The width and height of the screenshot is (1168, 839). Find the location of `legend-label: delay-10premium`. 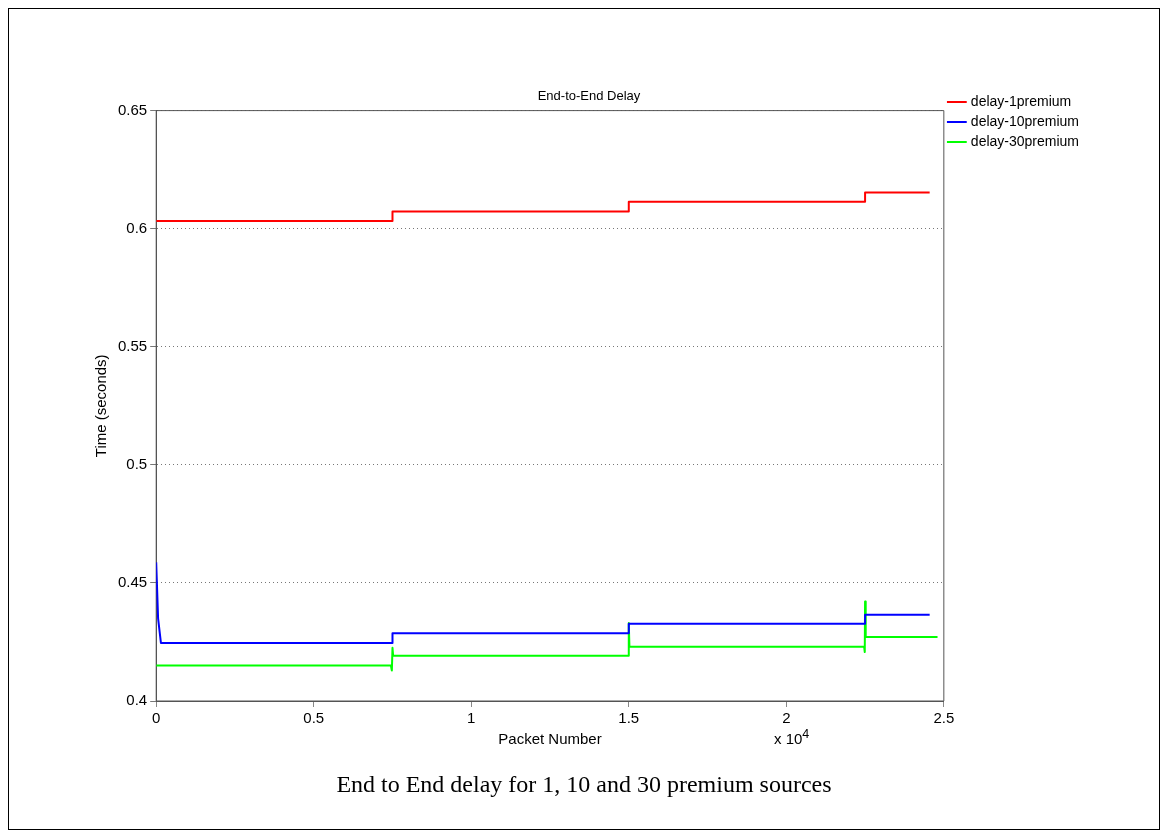

legend-label: delay-10premium is located at coordinates (1025, 120).